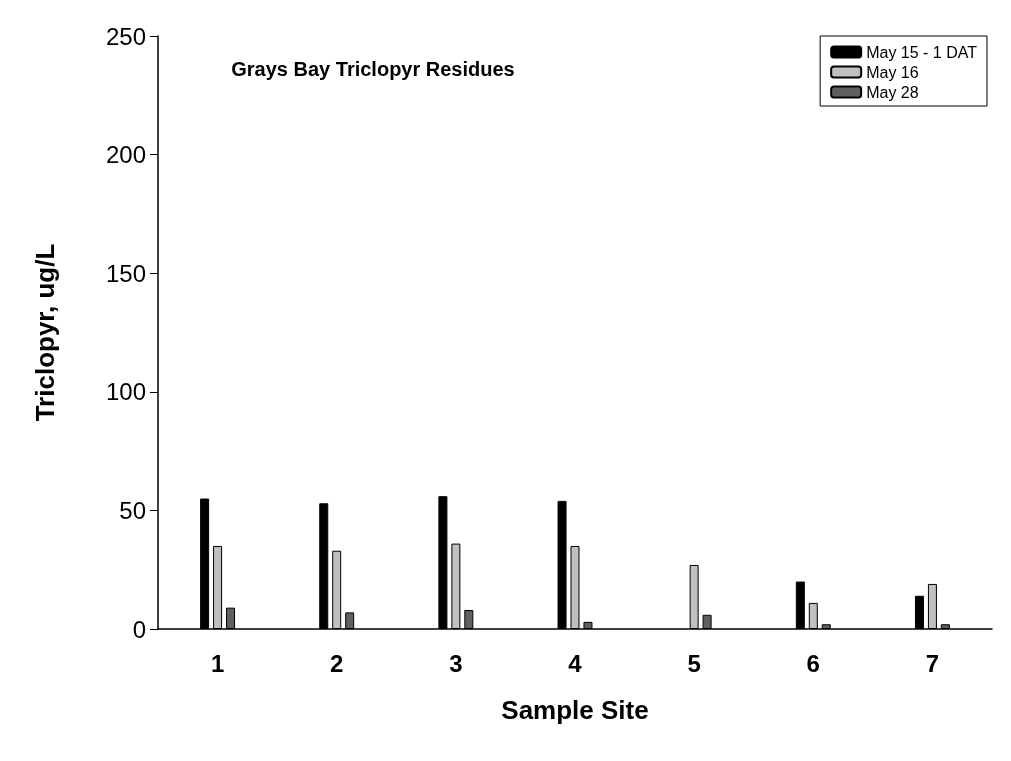 This screenshot has height=761, width=1011. I want to click on x-tick-label: 3, so click(456, 663).